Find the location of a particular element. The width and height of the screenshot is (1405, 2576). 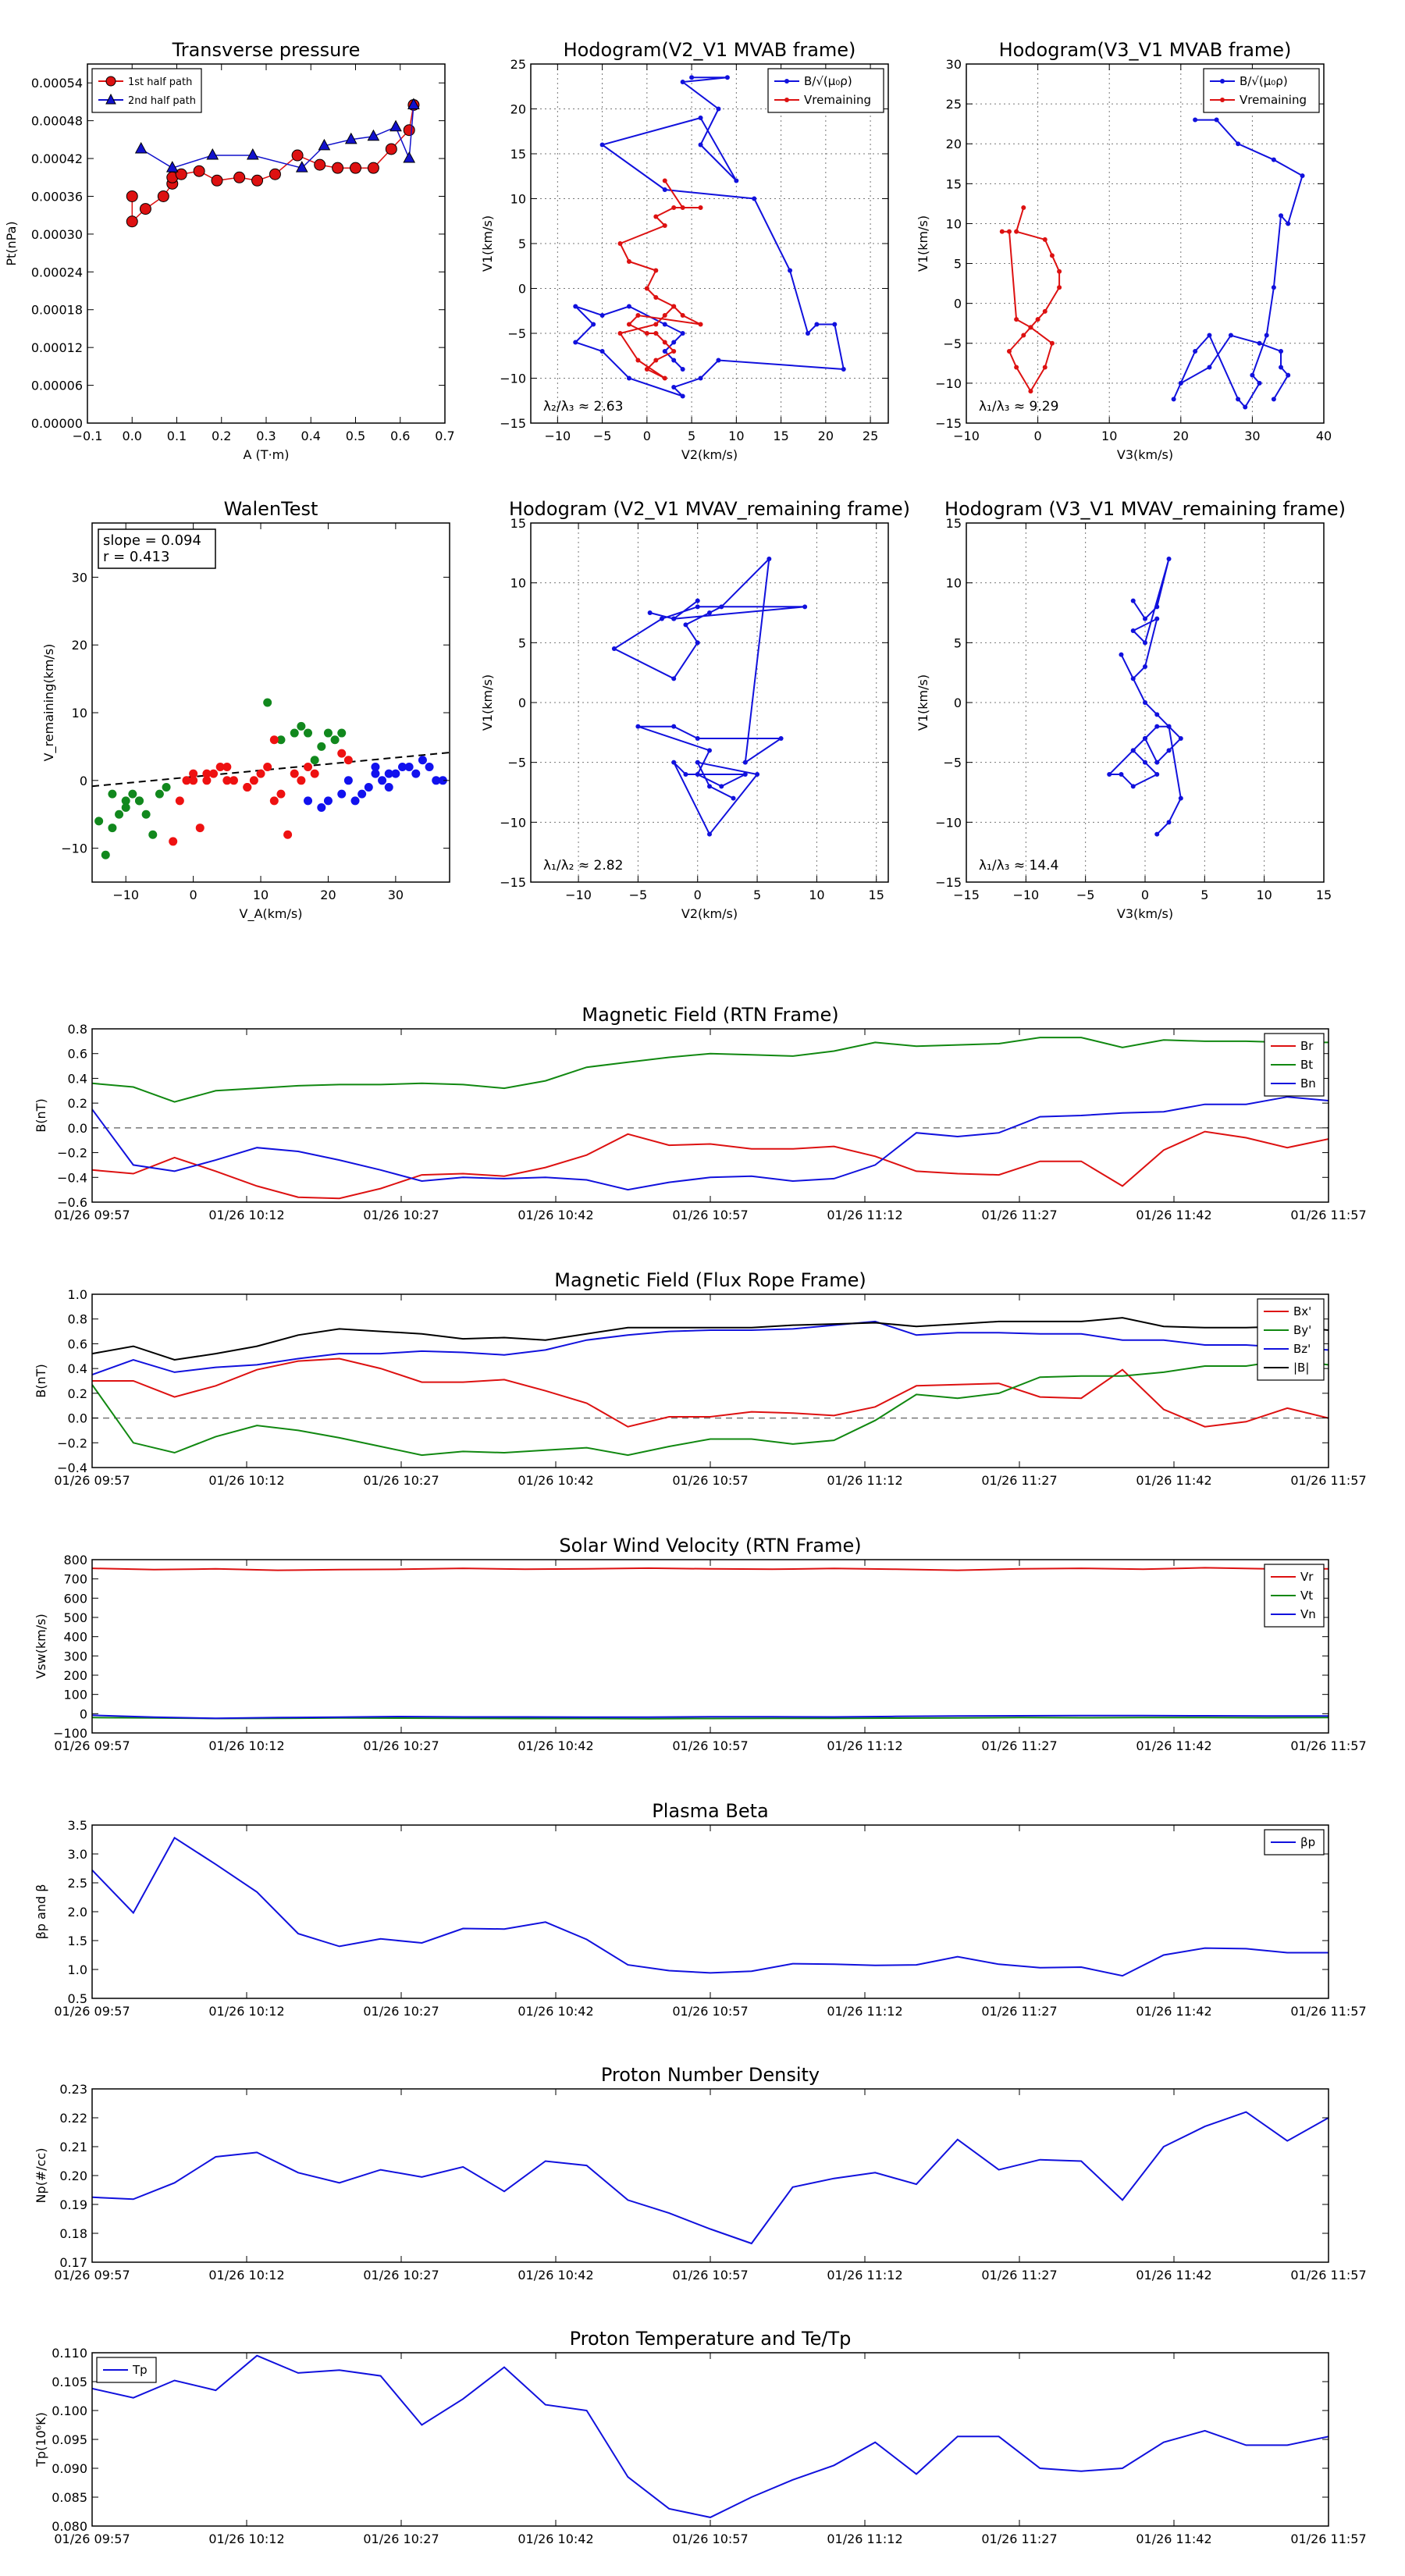

y-tick-label: −0.2 is located at coordinates (72, 1443).